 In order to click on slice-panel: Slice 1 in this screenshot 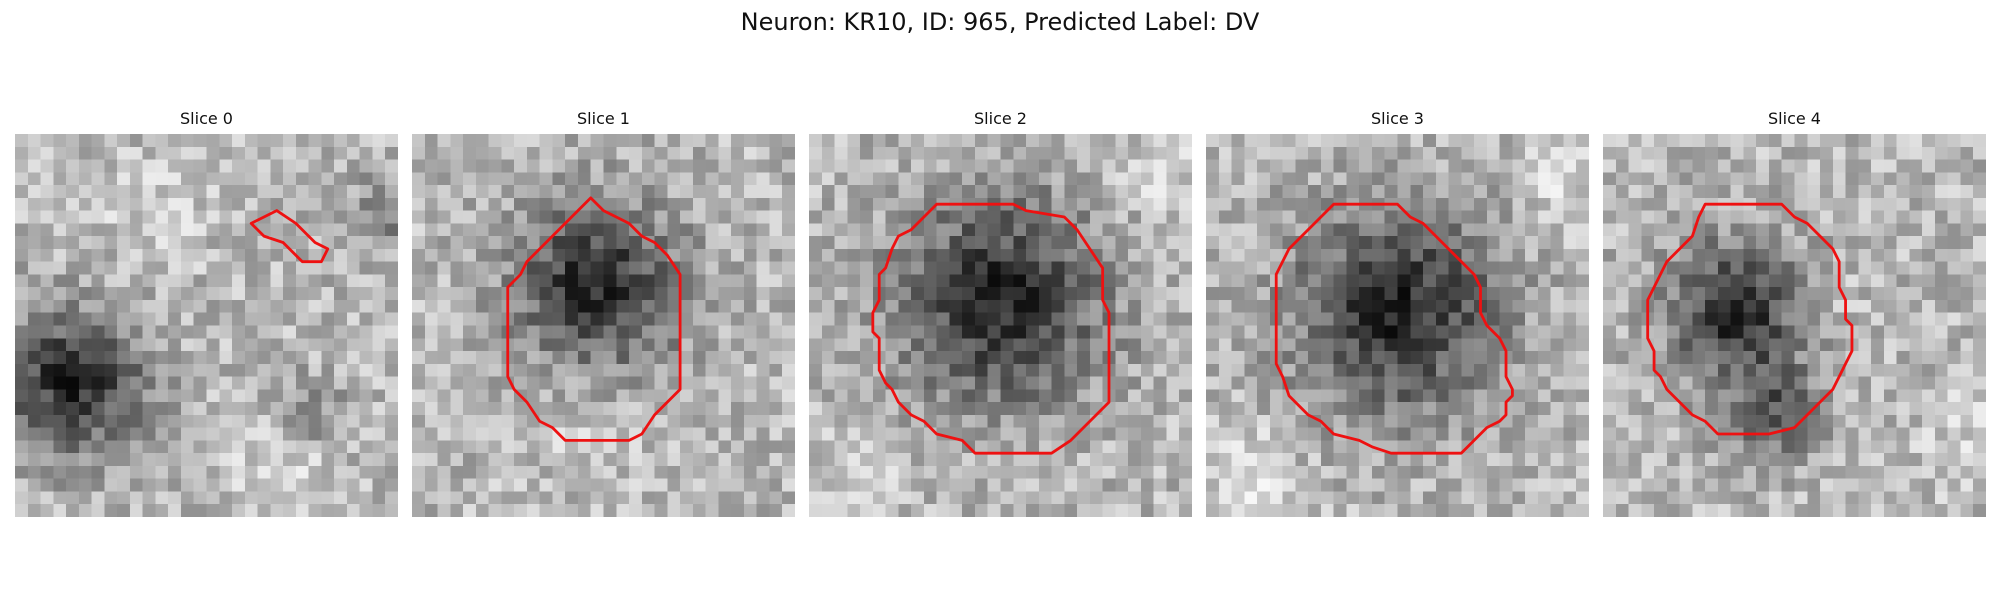, I will do `click(603, 312)`.